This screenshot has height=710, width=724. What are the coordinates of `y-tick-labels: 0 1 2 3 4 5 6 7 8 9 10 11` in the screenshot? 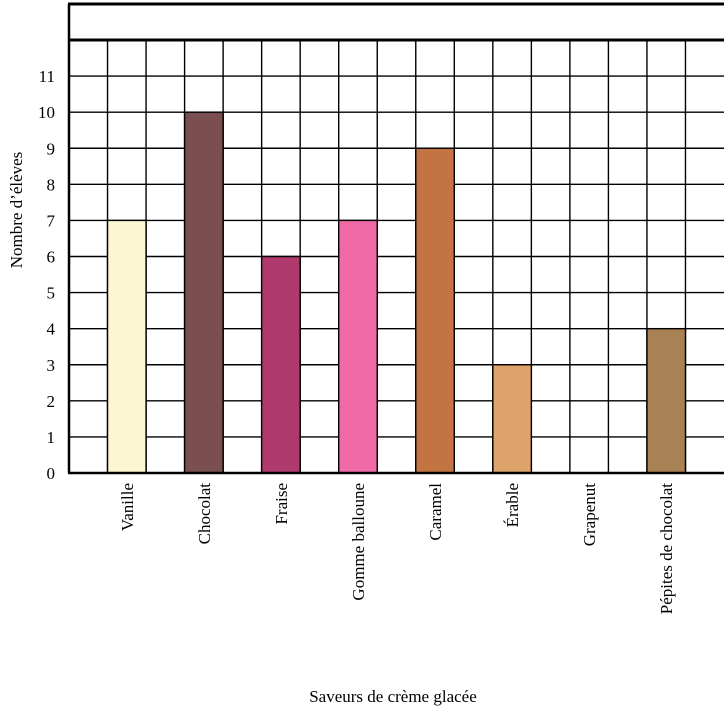 It's located at (47, 275).